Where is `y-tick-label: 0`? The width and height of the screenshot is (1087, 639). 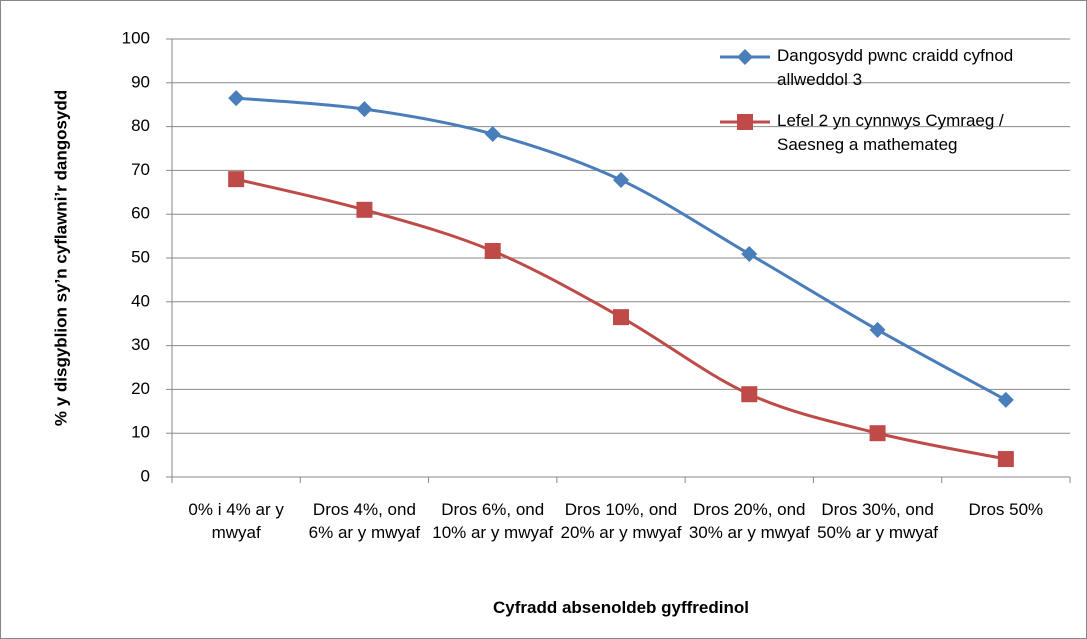
y-tick-label: 0 is located at coordinates (145, 475).